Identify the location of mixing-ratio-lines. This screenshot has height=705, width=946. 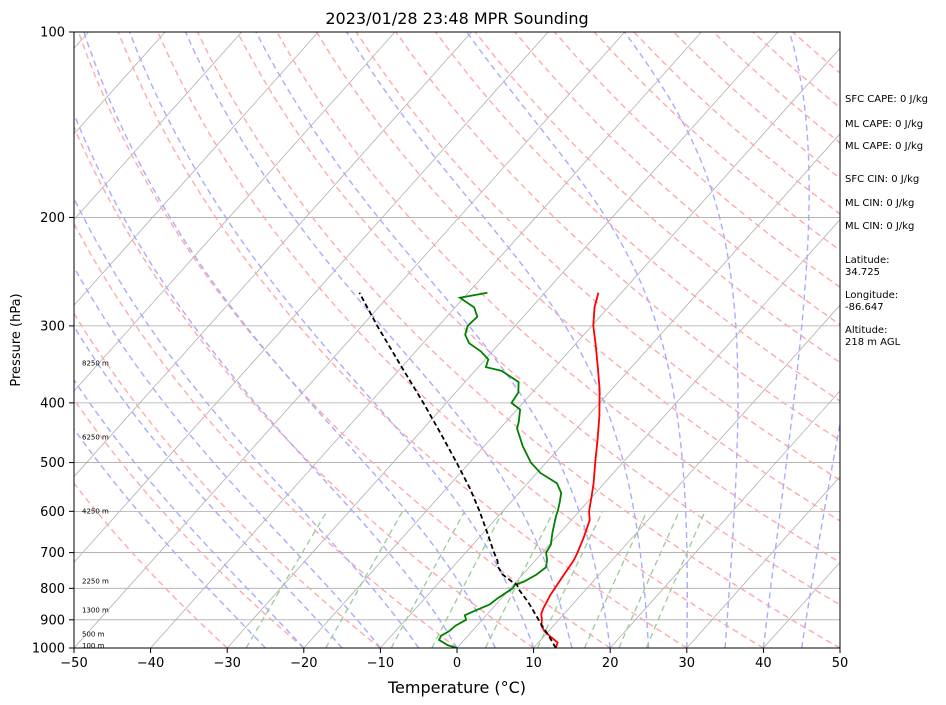
(475, 579).